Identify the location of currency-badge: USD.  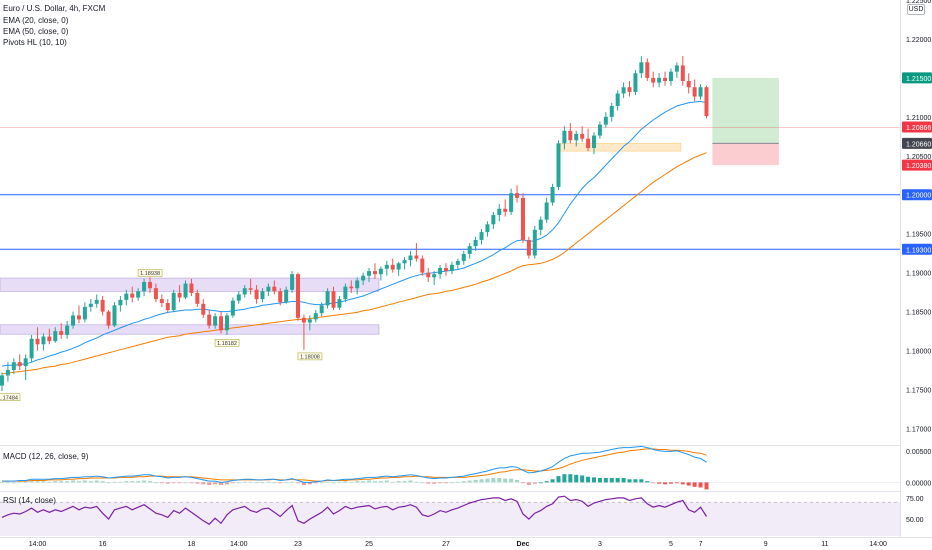
(916, 9).